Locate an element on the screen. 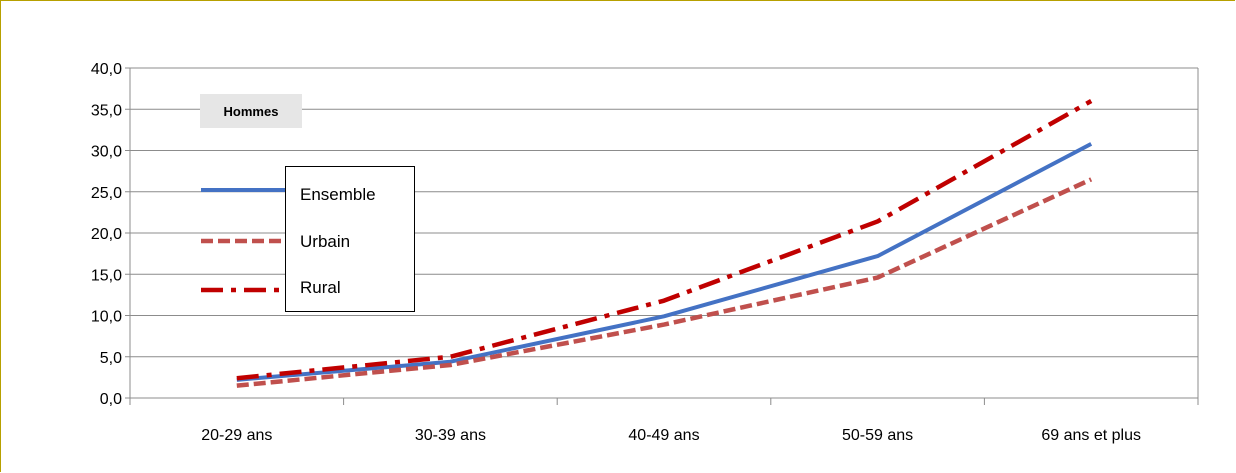 The width and height of the screenshot is (1236, 473). y-tick-label: 40,0 is located at coordinates (106, 69).